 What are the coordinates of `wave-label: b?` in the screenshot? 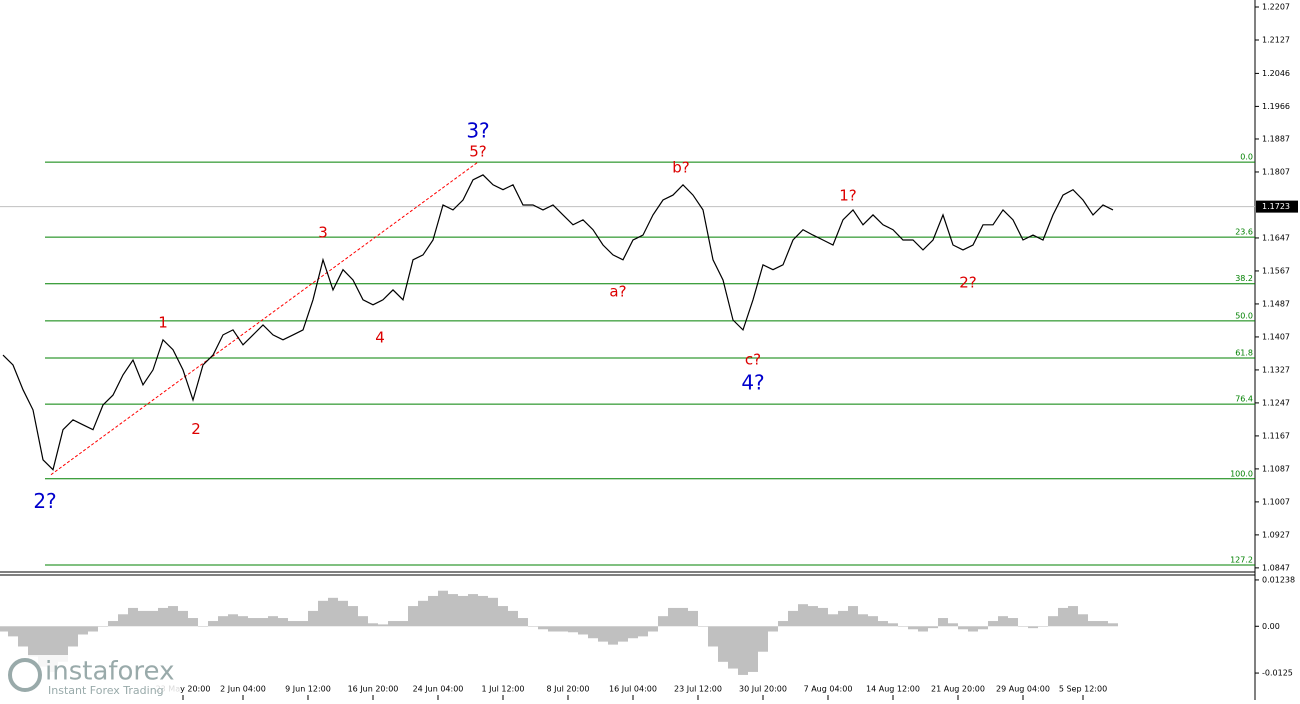 It's located at (680, 167).